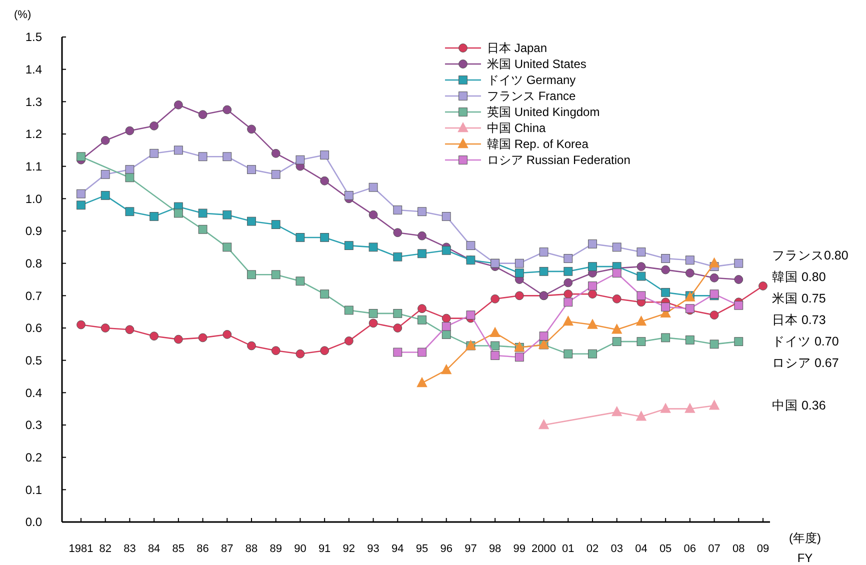  What do you see at coordinates (33, 425) in the screenshot?
I see `y-tick-label: 0.3` at bounding box center [33, 425].